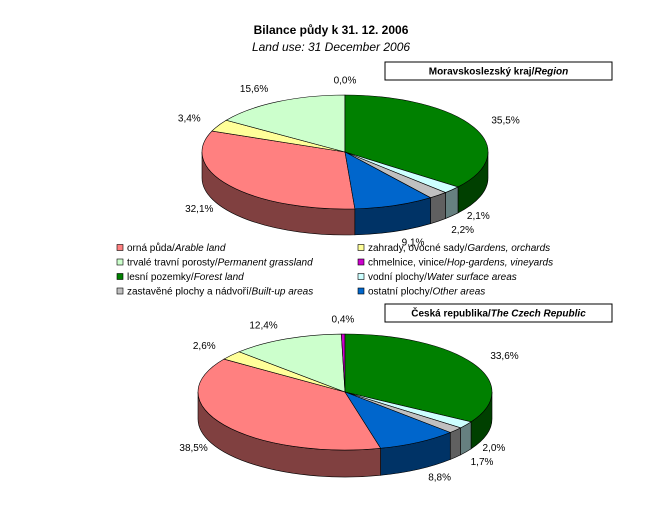 Image resolution: width=667 pixels, height=514 pixels. Describe the element at coordinates (343, 320) in the screenshot. I see `data-label: 0,4%` at that location.